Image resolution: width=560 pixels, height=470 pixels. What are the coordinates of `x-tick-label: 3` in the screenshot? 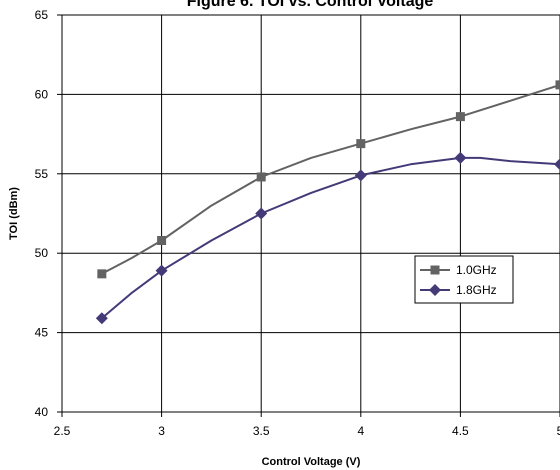 It's located at (161, 431).